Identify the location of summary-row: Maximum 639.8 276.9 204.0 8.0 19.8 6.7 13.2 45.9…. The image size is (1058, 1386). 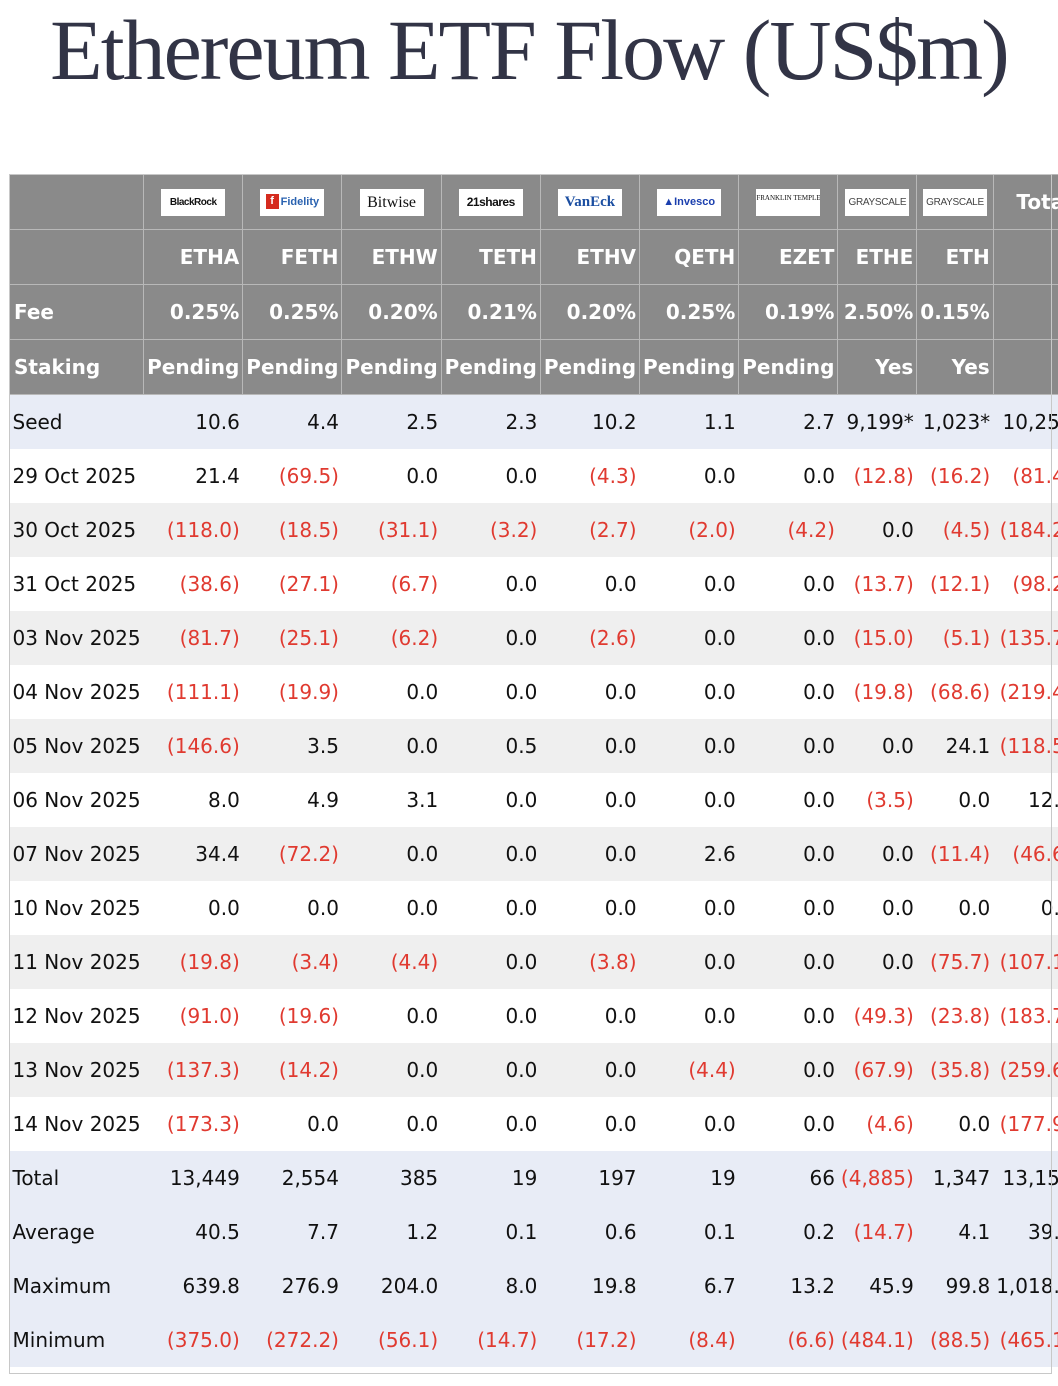
(533, 1286).